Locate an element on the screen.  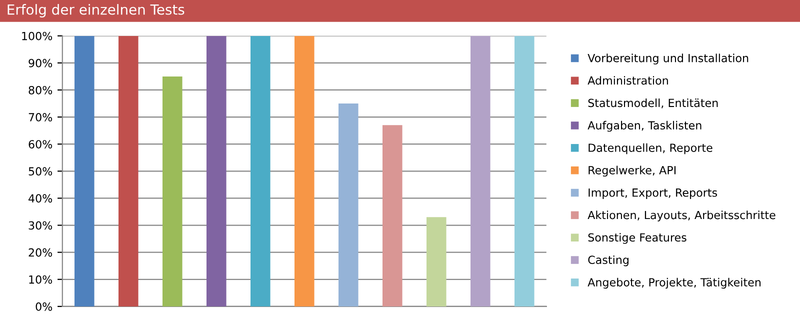
legend-label: Statusmodell, Entitäten is located at coordinates (653, 103).